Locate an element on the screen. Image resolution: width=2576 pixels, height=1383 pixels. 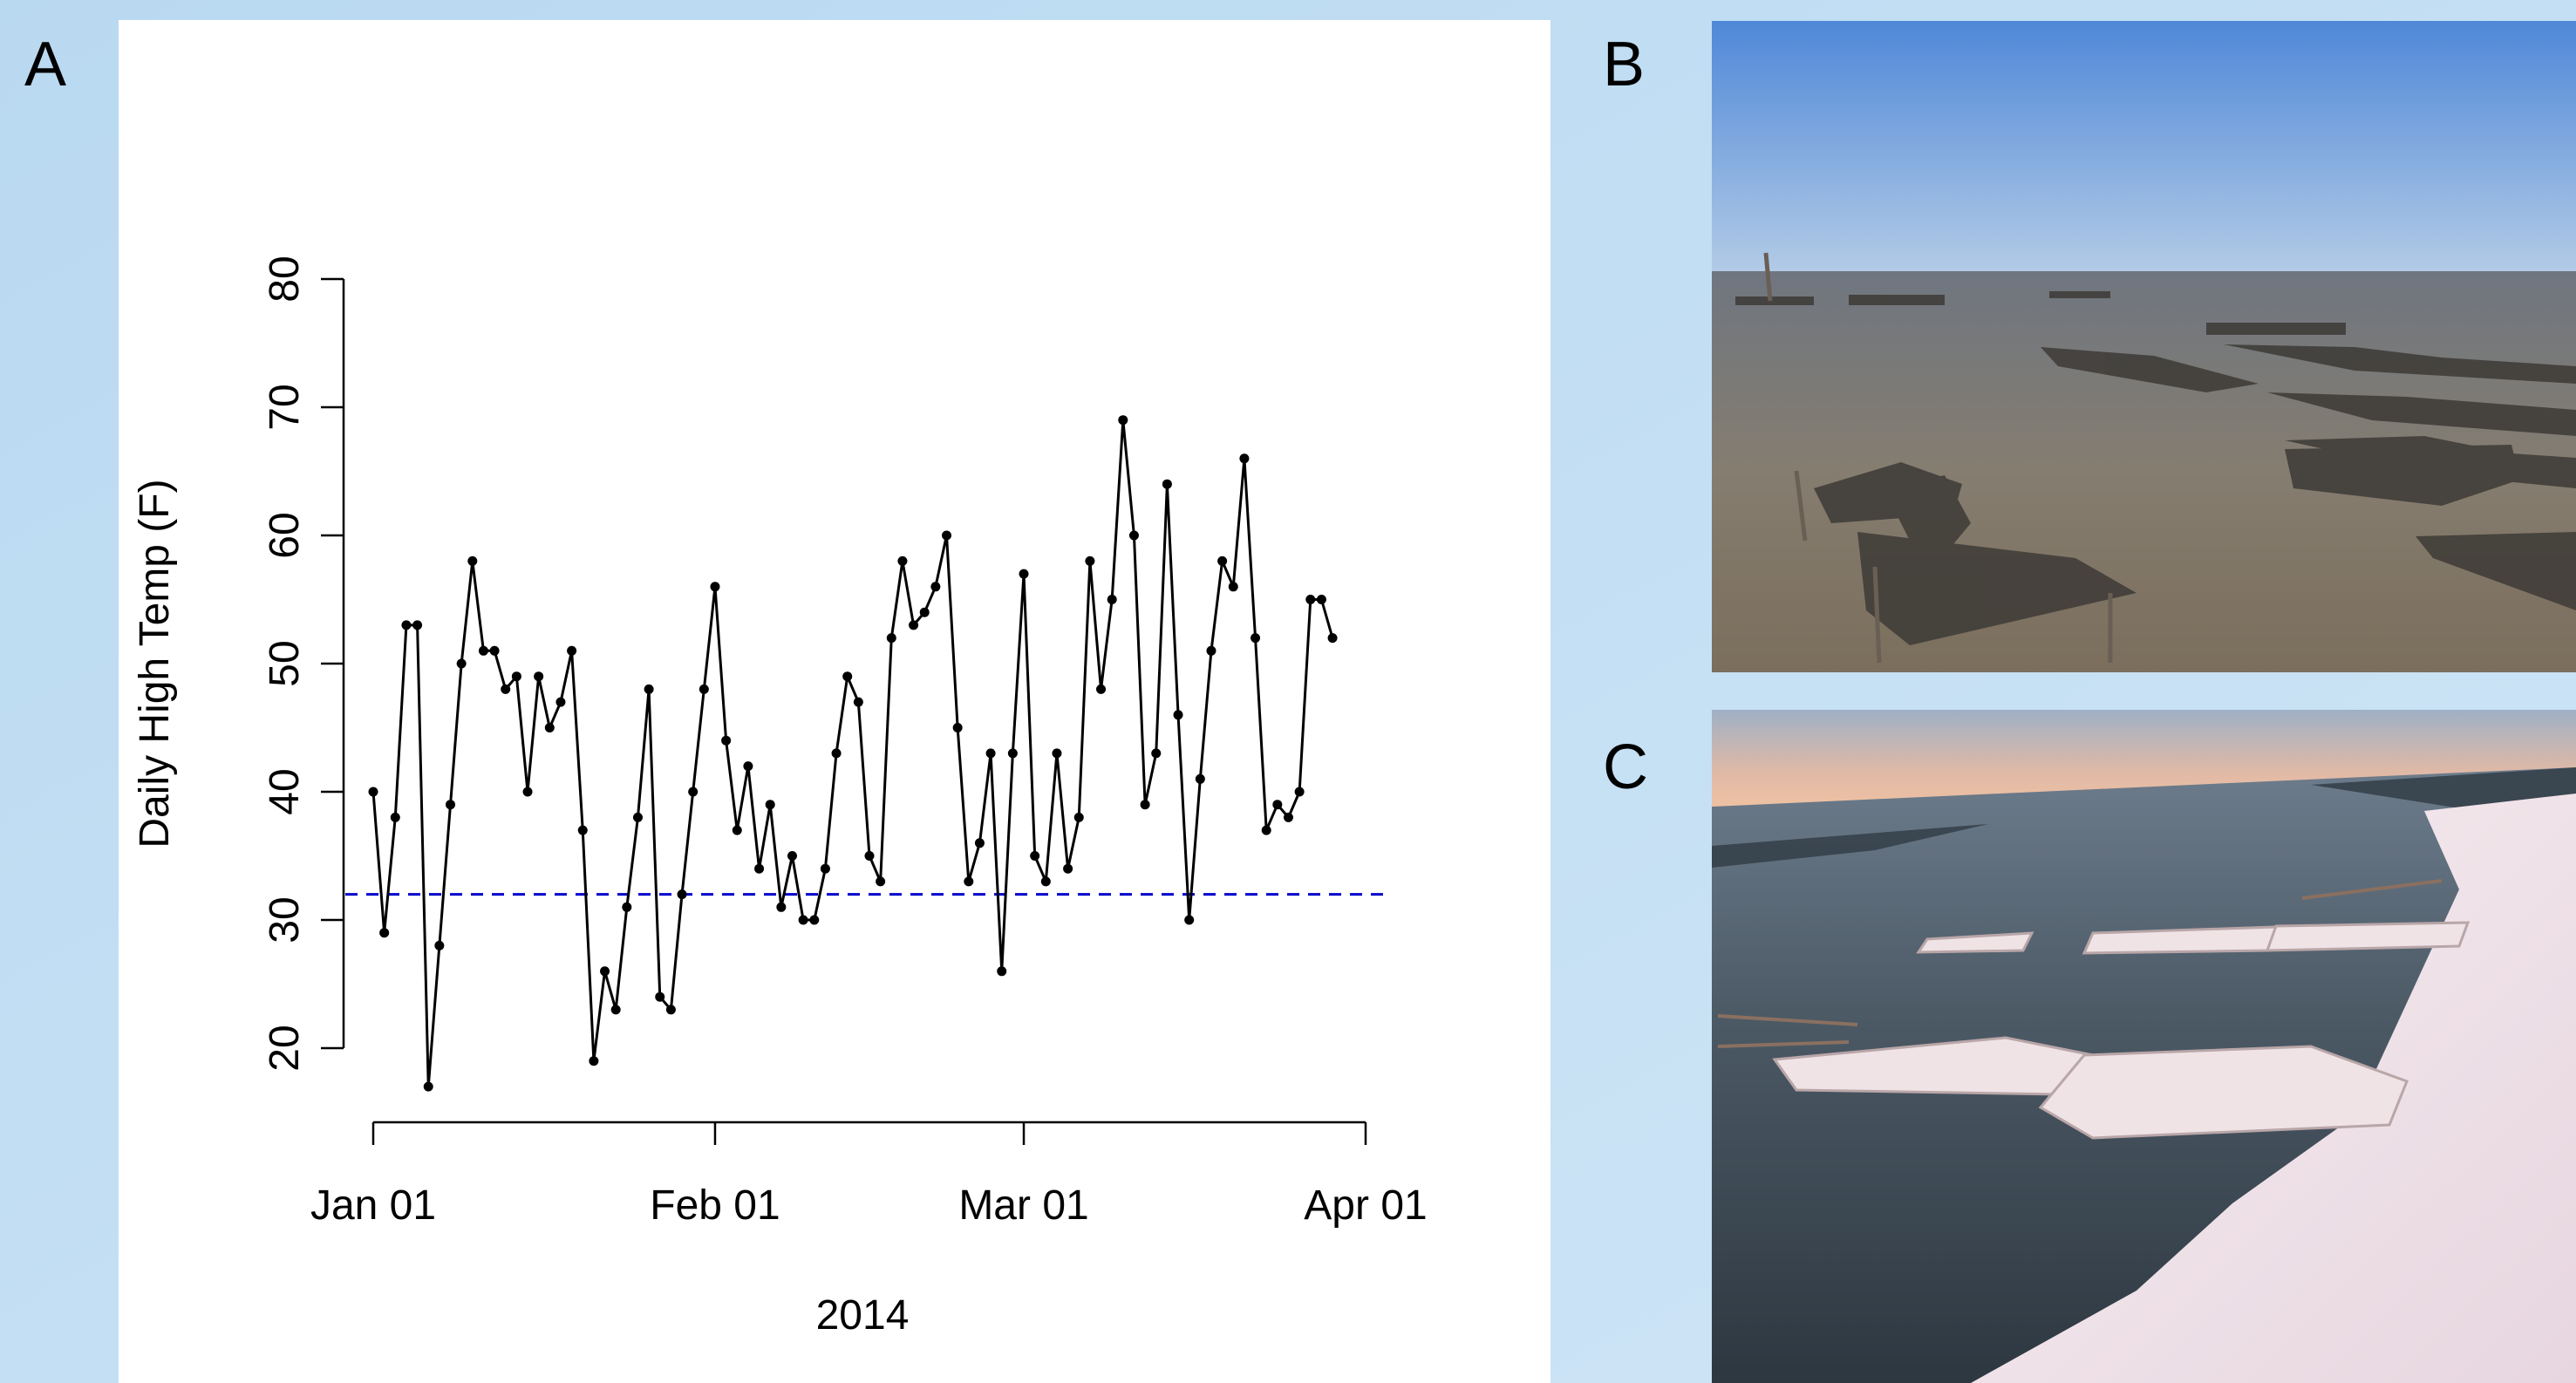
y-tick-label: 20 is located at coordinates (285, 1048).